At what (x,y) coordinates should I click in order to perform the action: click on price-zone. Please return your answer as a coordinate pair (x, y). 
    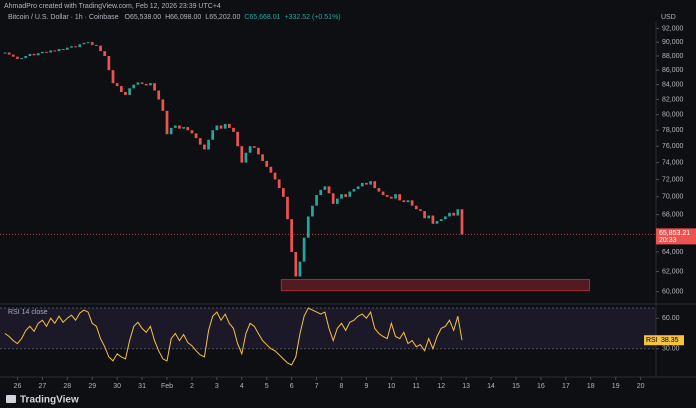
    Looking at the image, I should click on (435, 285).